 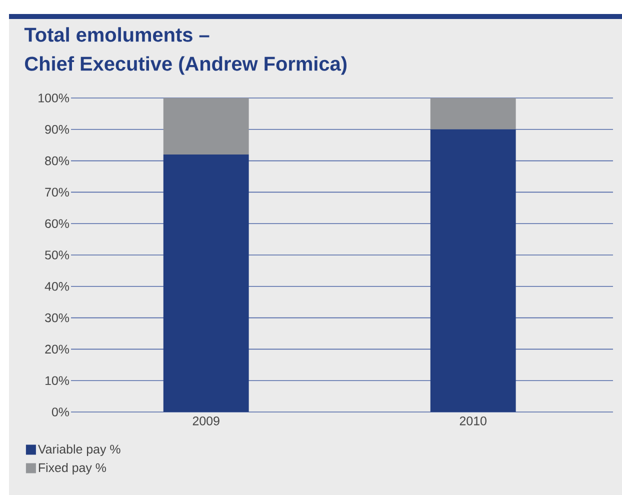 What do you see at coordinates (61, 412) in the screenshot?
I see `y-tick-label: 0%` at bounding box center [61, 412].